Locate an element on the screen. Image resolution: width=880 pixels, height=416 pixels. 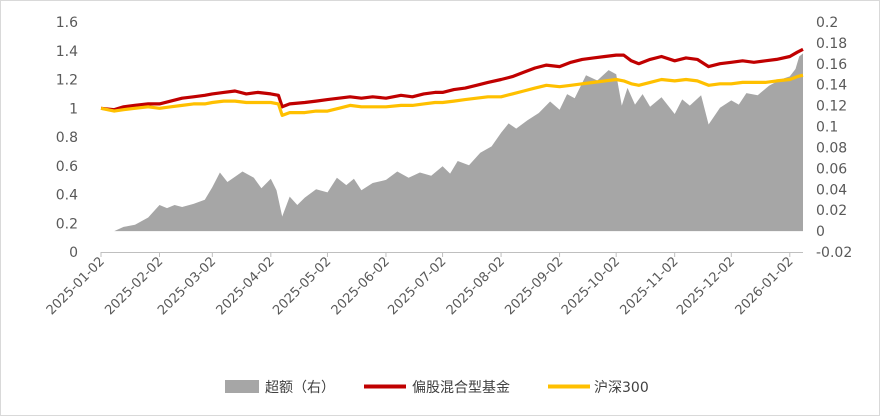
y-left-tick-label: 1.4 is located at coordinates (67, 52).